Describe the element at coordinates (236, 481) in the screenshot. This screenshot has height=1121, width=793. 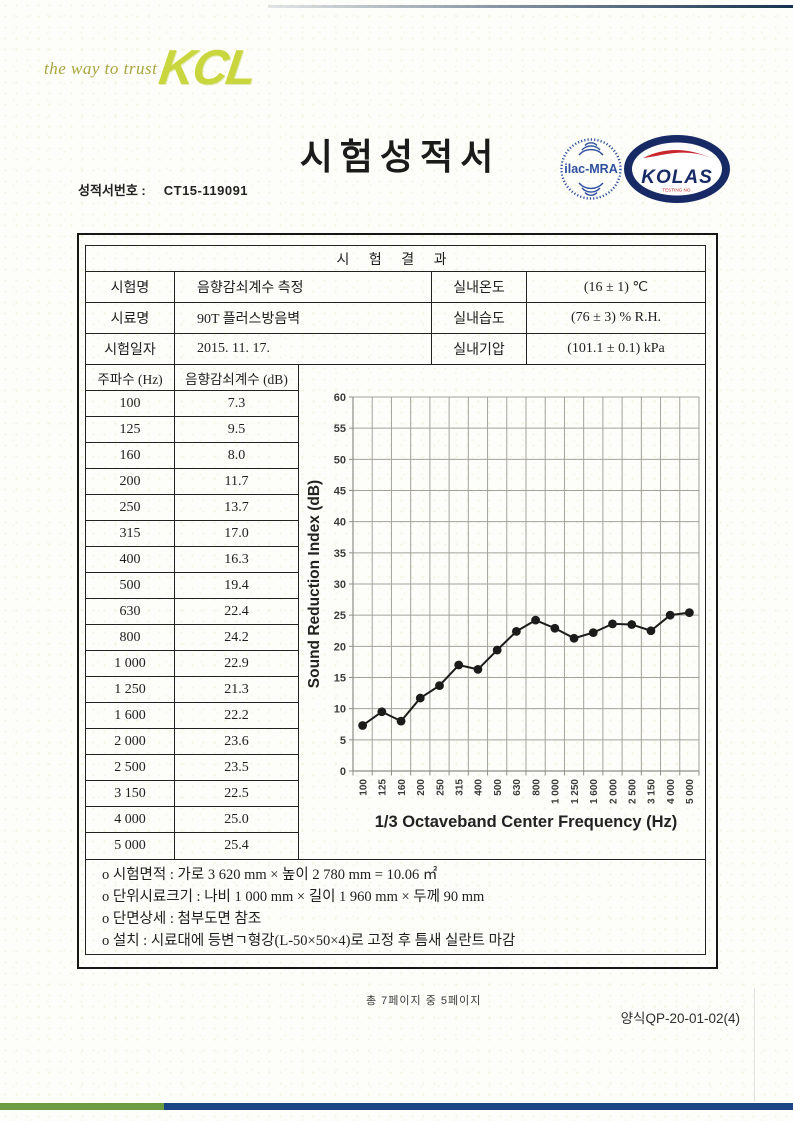
I see `freq-db-cell: 11.7` at that location.